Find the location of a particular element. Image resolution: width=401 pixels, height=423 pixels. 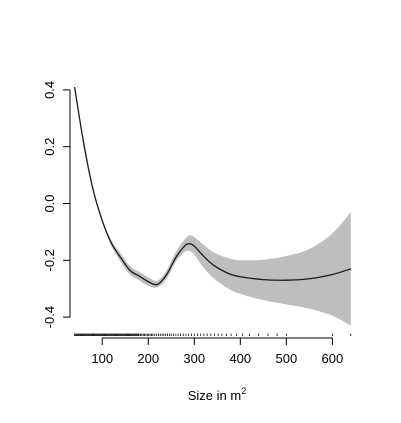

y-tick-label: 0.0 is located at coordinates (49, 203).